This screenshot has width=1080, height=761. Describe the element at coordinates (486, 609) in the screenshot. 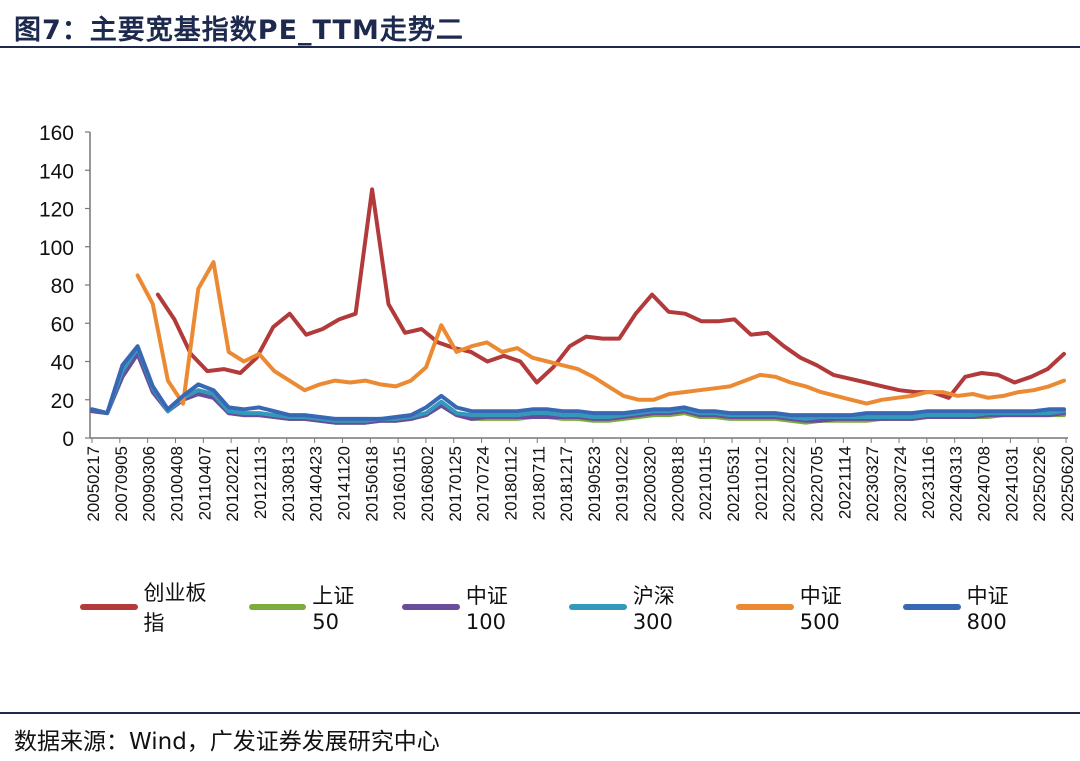

I see `legend-label: 中证100` at that location.